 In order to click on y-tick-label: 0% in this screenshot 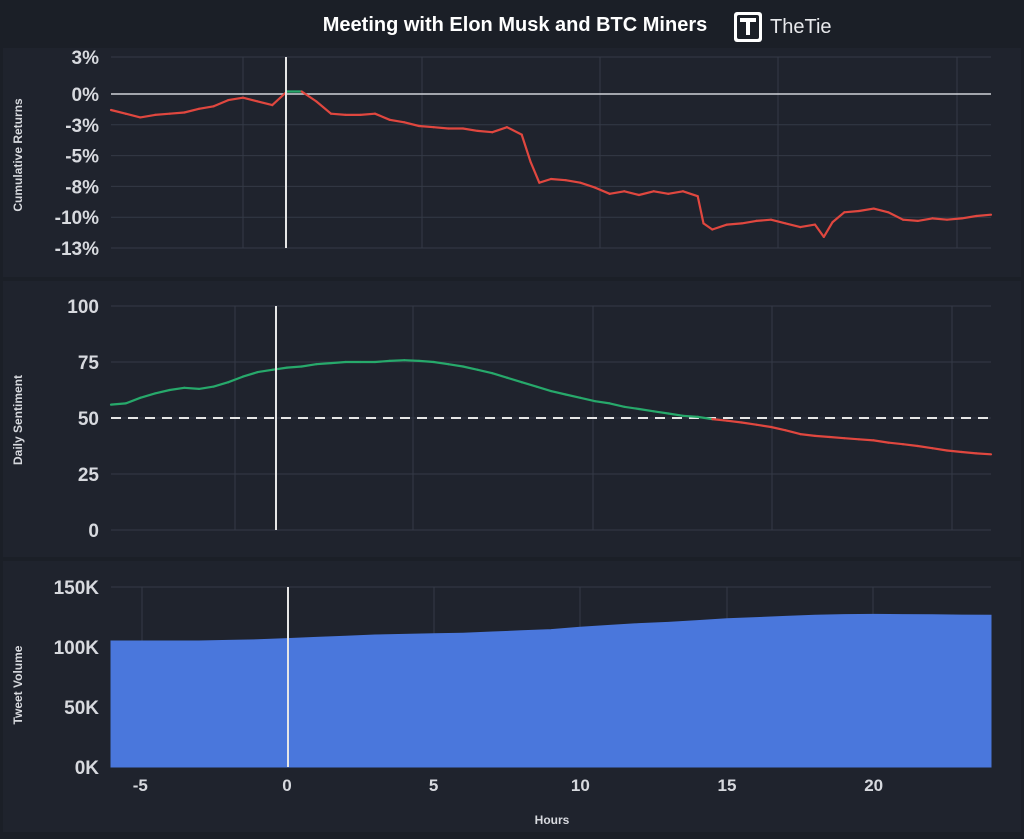, I will do `click(86, 95)`.